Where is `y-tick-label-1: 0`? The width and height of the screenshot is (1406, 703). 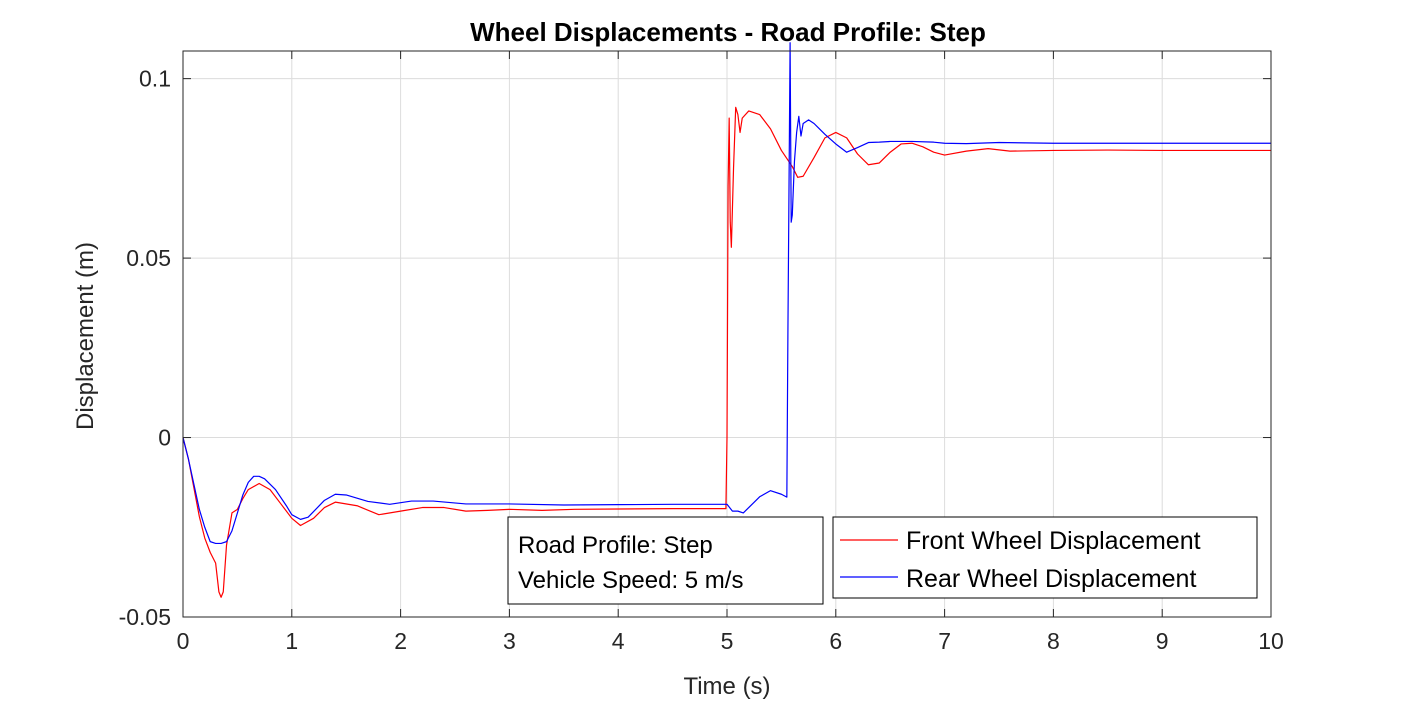
y-tick-label-1: 0 is located at coordinates (164, 438).